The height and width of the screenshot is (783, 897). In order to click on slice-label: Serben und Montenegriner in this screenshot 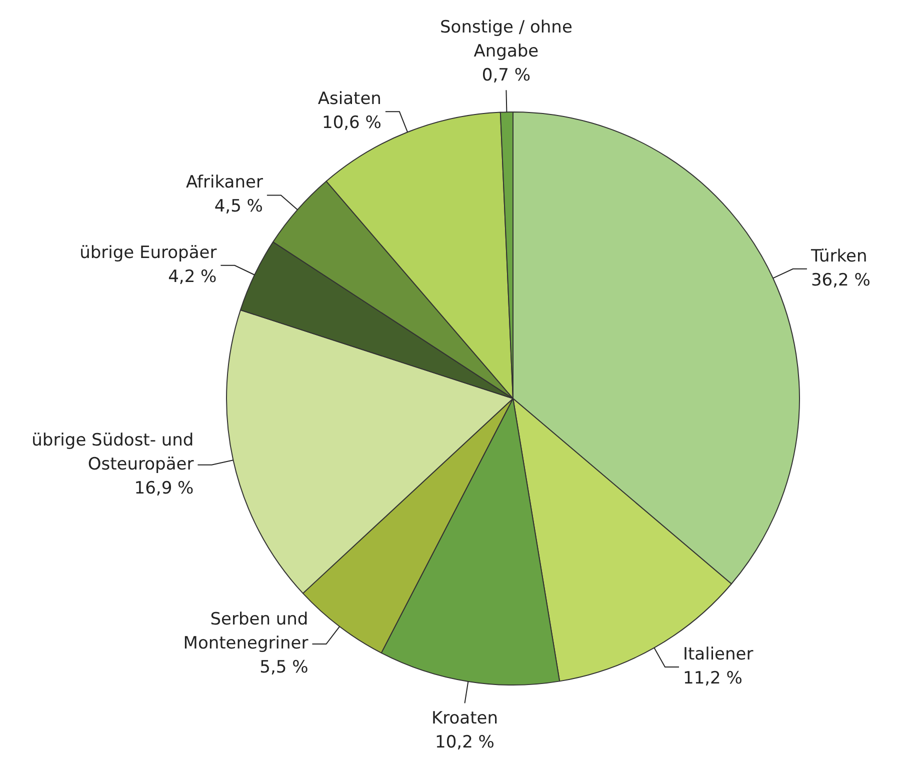, I will do `click(245, 631)`.